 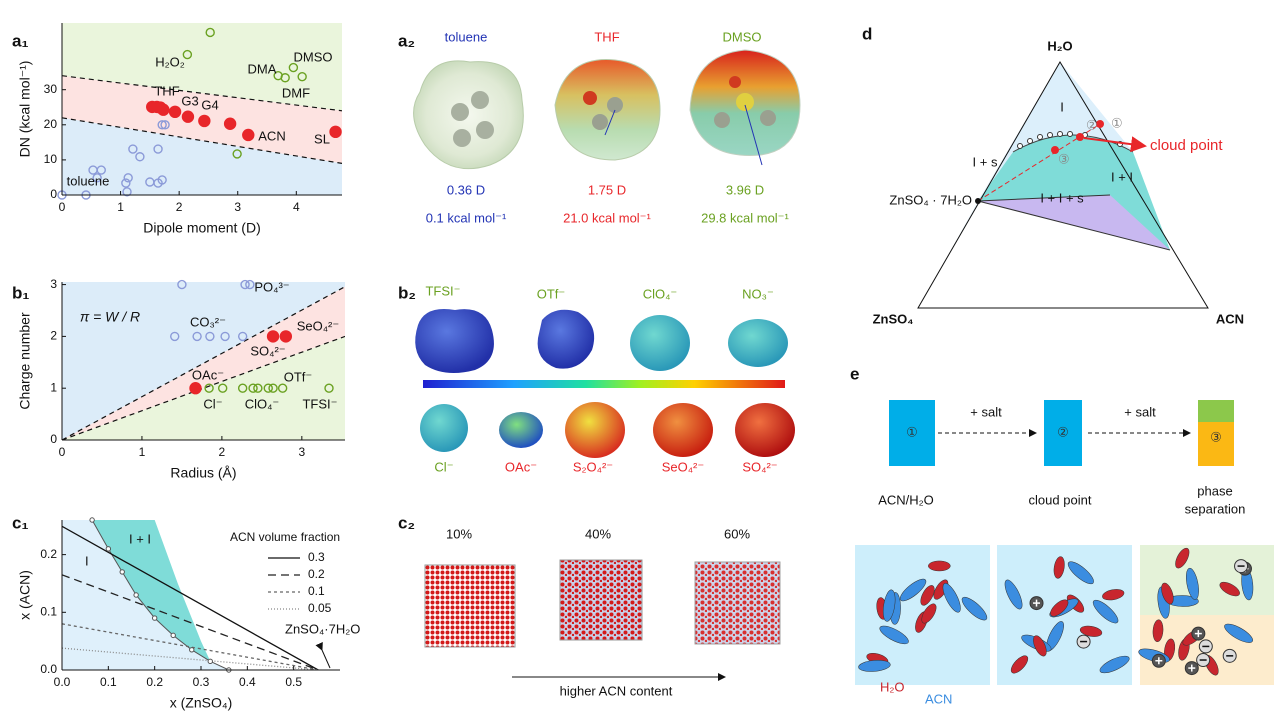 I want to click on y-tick-label: 10, so click(x=51, y=159).